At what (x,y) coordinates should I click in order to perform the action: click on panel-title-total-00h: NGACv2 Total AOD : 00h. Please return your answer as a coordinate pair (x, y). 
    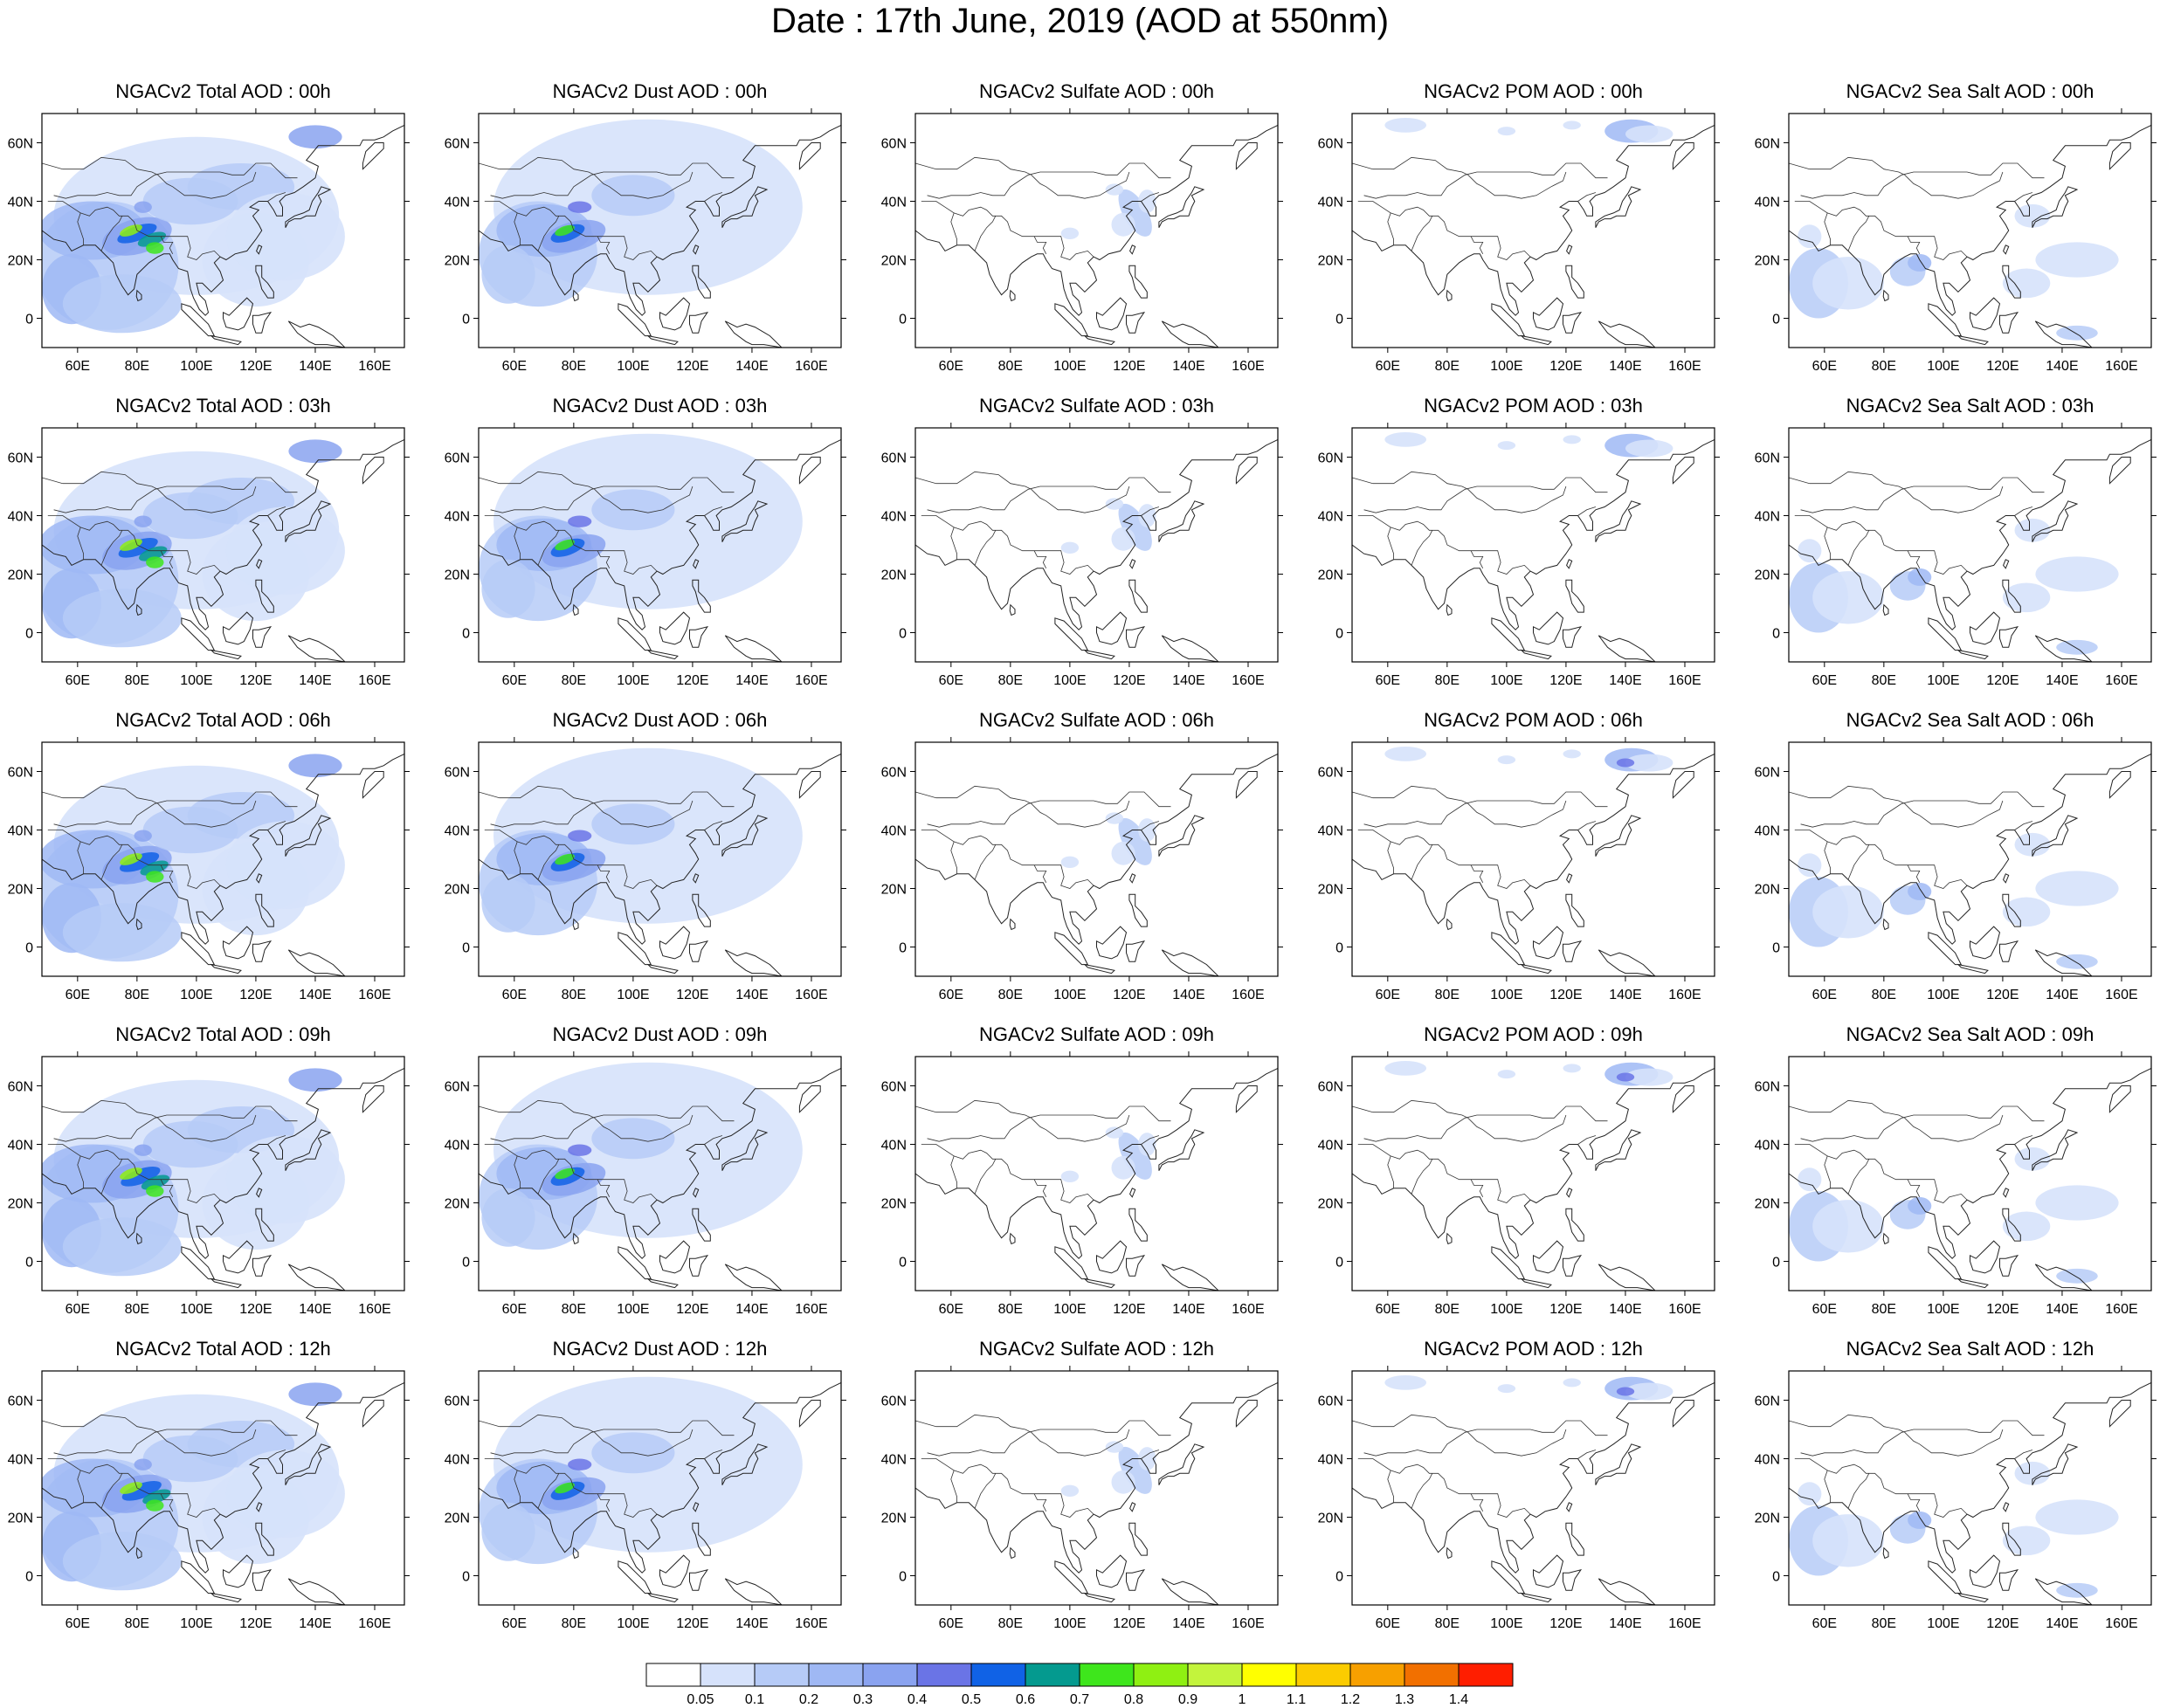
    Looking at the image, I should click on (223, 91).